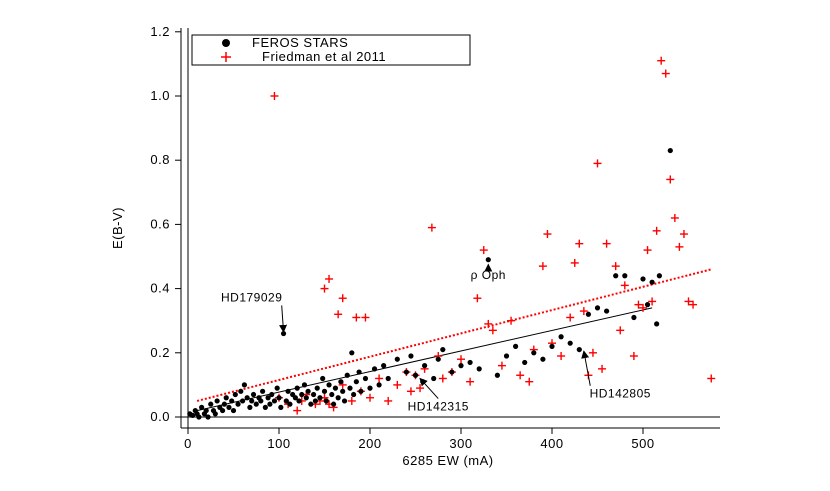 This screenshot has width=830, height=491. I want to click on annotation-label: HD179029, so click(251, 297).